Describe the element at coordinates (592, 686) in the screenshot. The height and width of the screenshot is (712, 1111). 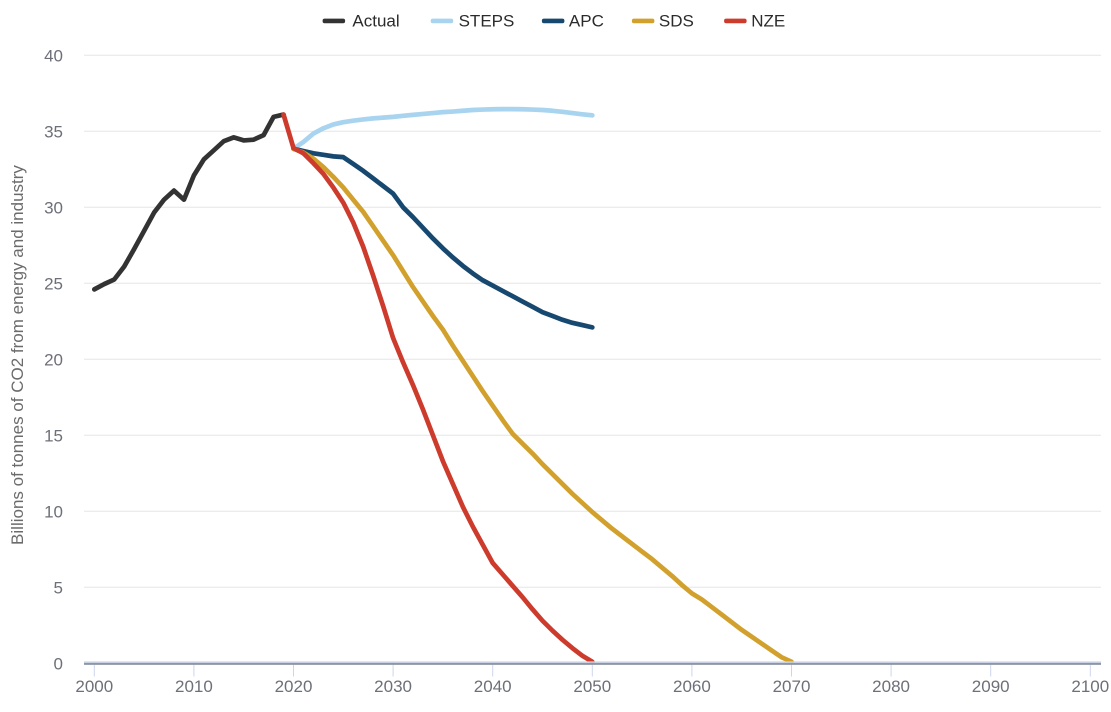
I see `svg-text: 2050` at that location.